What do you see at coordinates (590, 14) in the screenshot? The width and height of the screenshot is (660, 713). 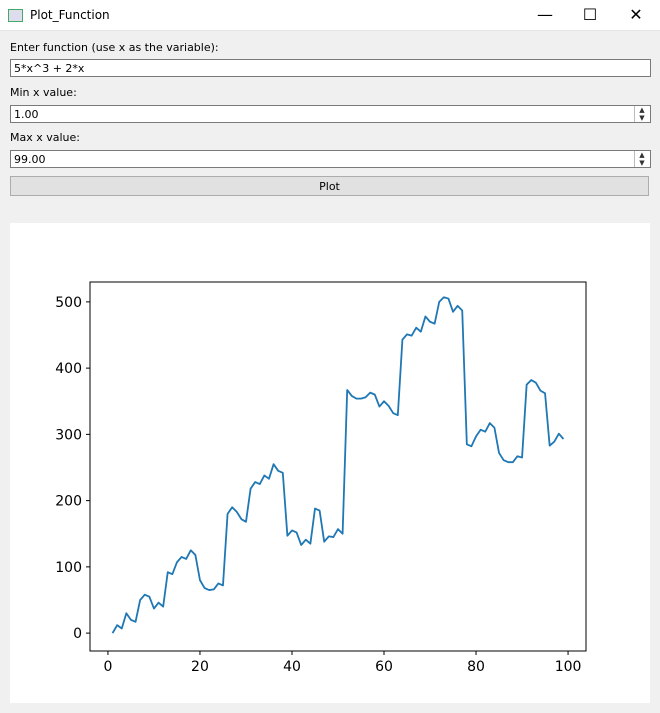 I see `maximize-button: ☐` at bounding box center [590, 14].